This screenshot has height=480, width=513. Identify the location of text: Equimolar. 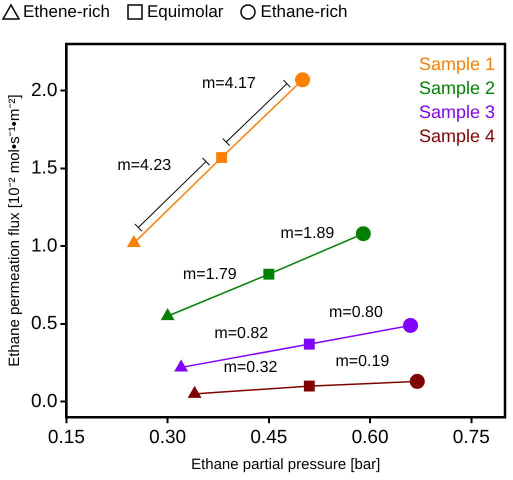
(185, 12).